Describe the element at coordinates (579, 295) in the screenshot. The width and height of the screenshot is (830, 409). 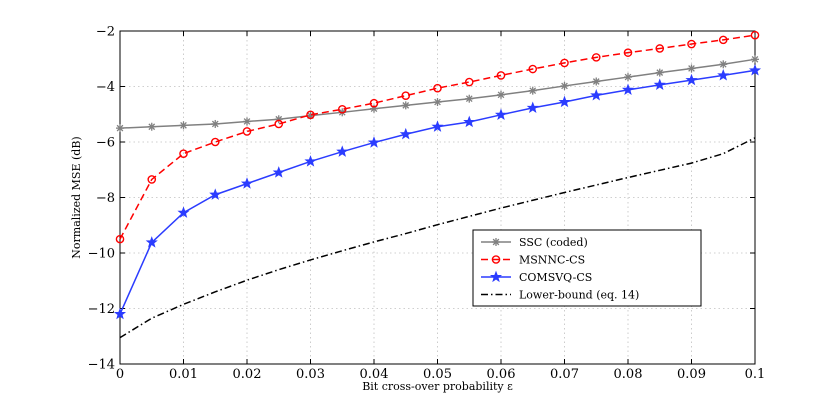
I see `legend-label: Lower-bound (eq. 14)` at that location.